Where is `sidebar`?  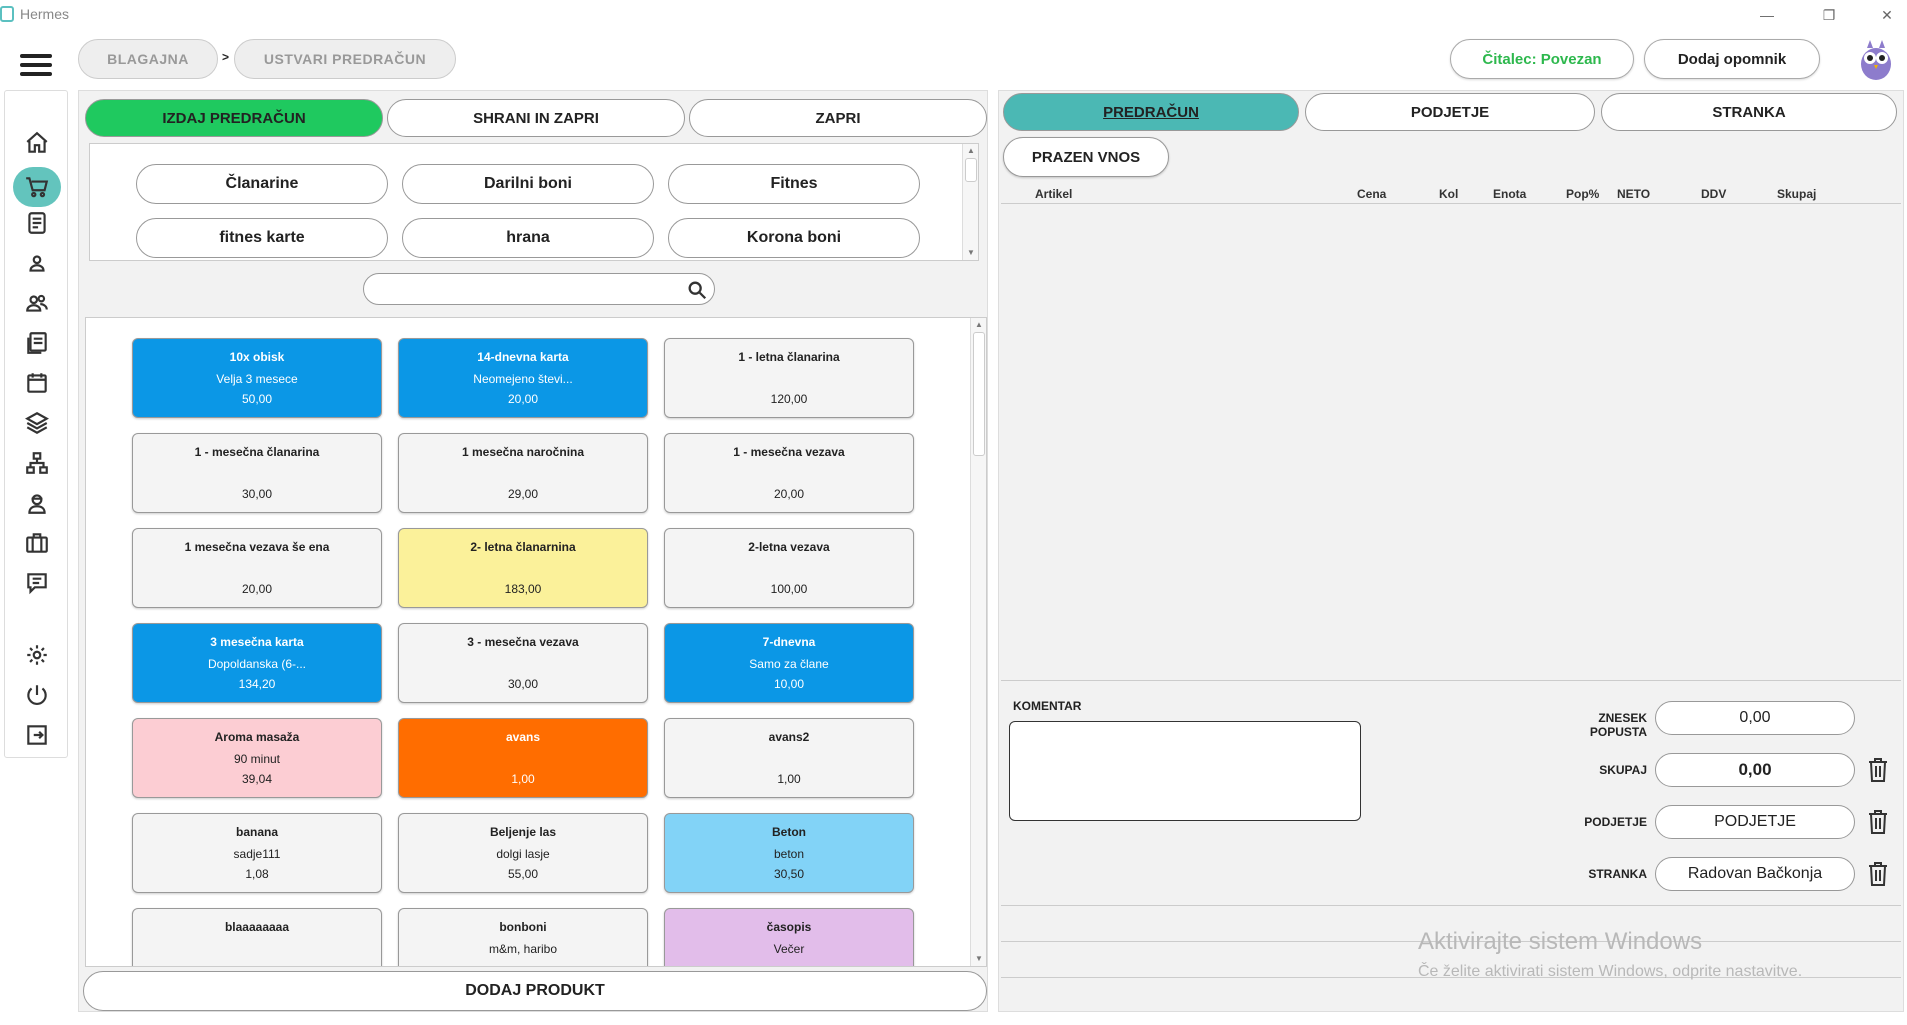
sidebar is located at coordinates (36, 424).